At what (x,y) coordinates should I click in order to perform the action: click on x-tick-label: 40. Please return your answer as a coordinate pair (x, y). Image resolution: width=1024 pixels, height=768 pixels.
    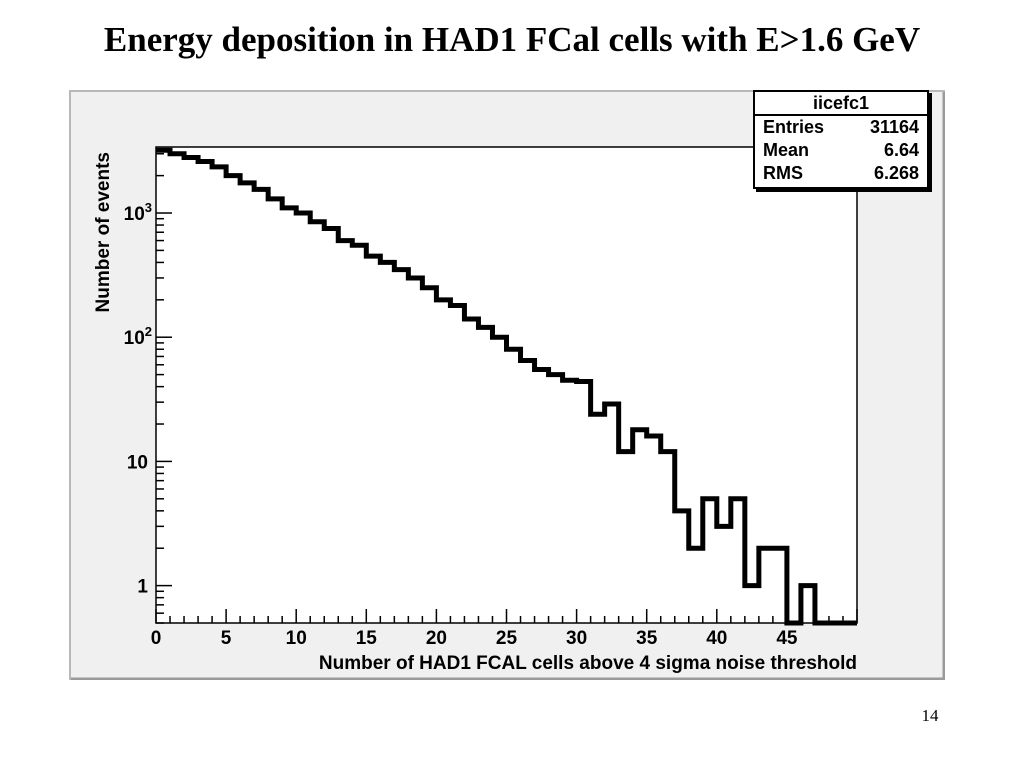
    Looking at the image, I should click on (716, 638).